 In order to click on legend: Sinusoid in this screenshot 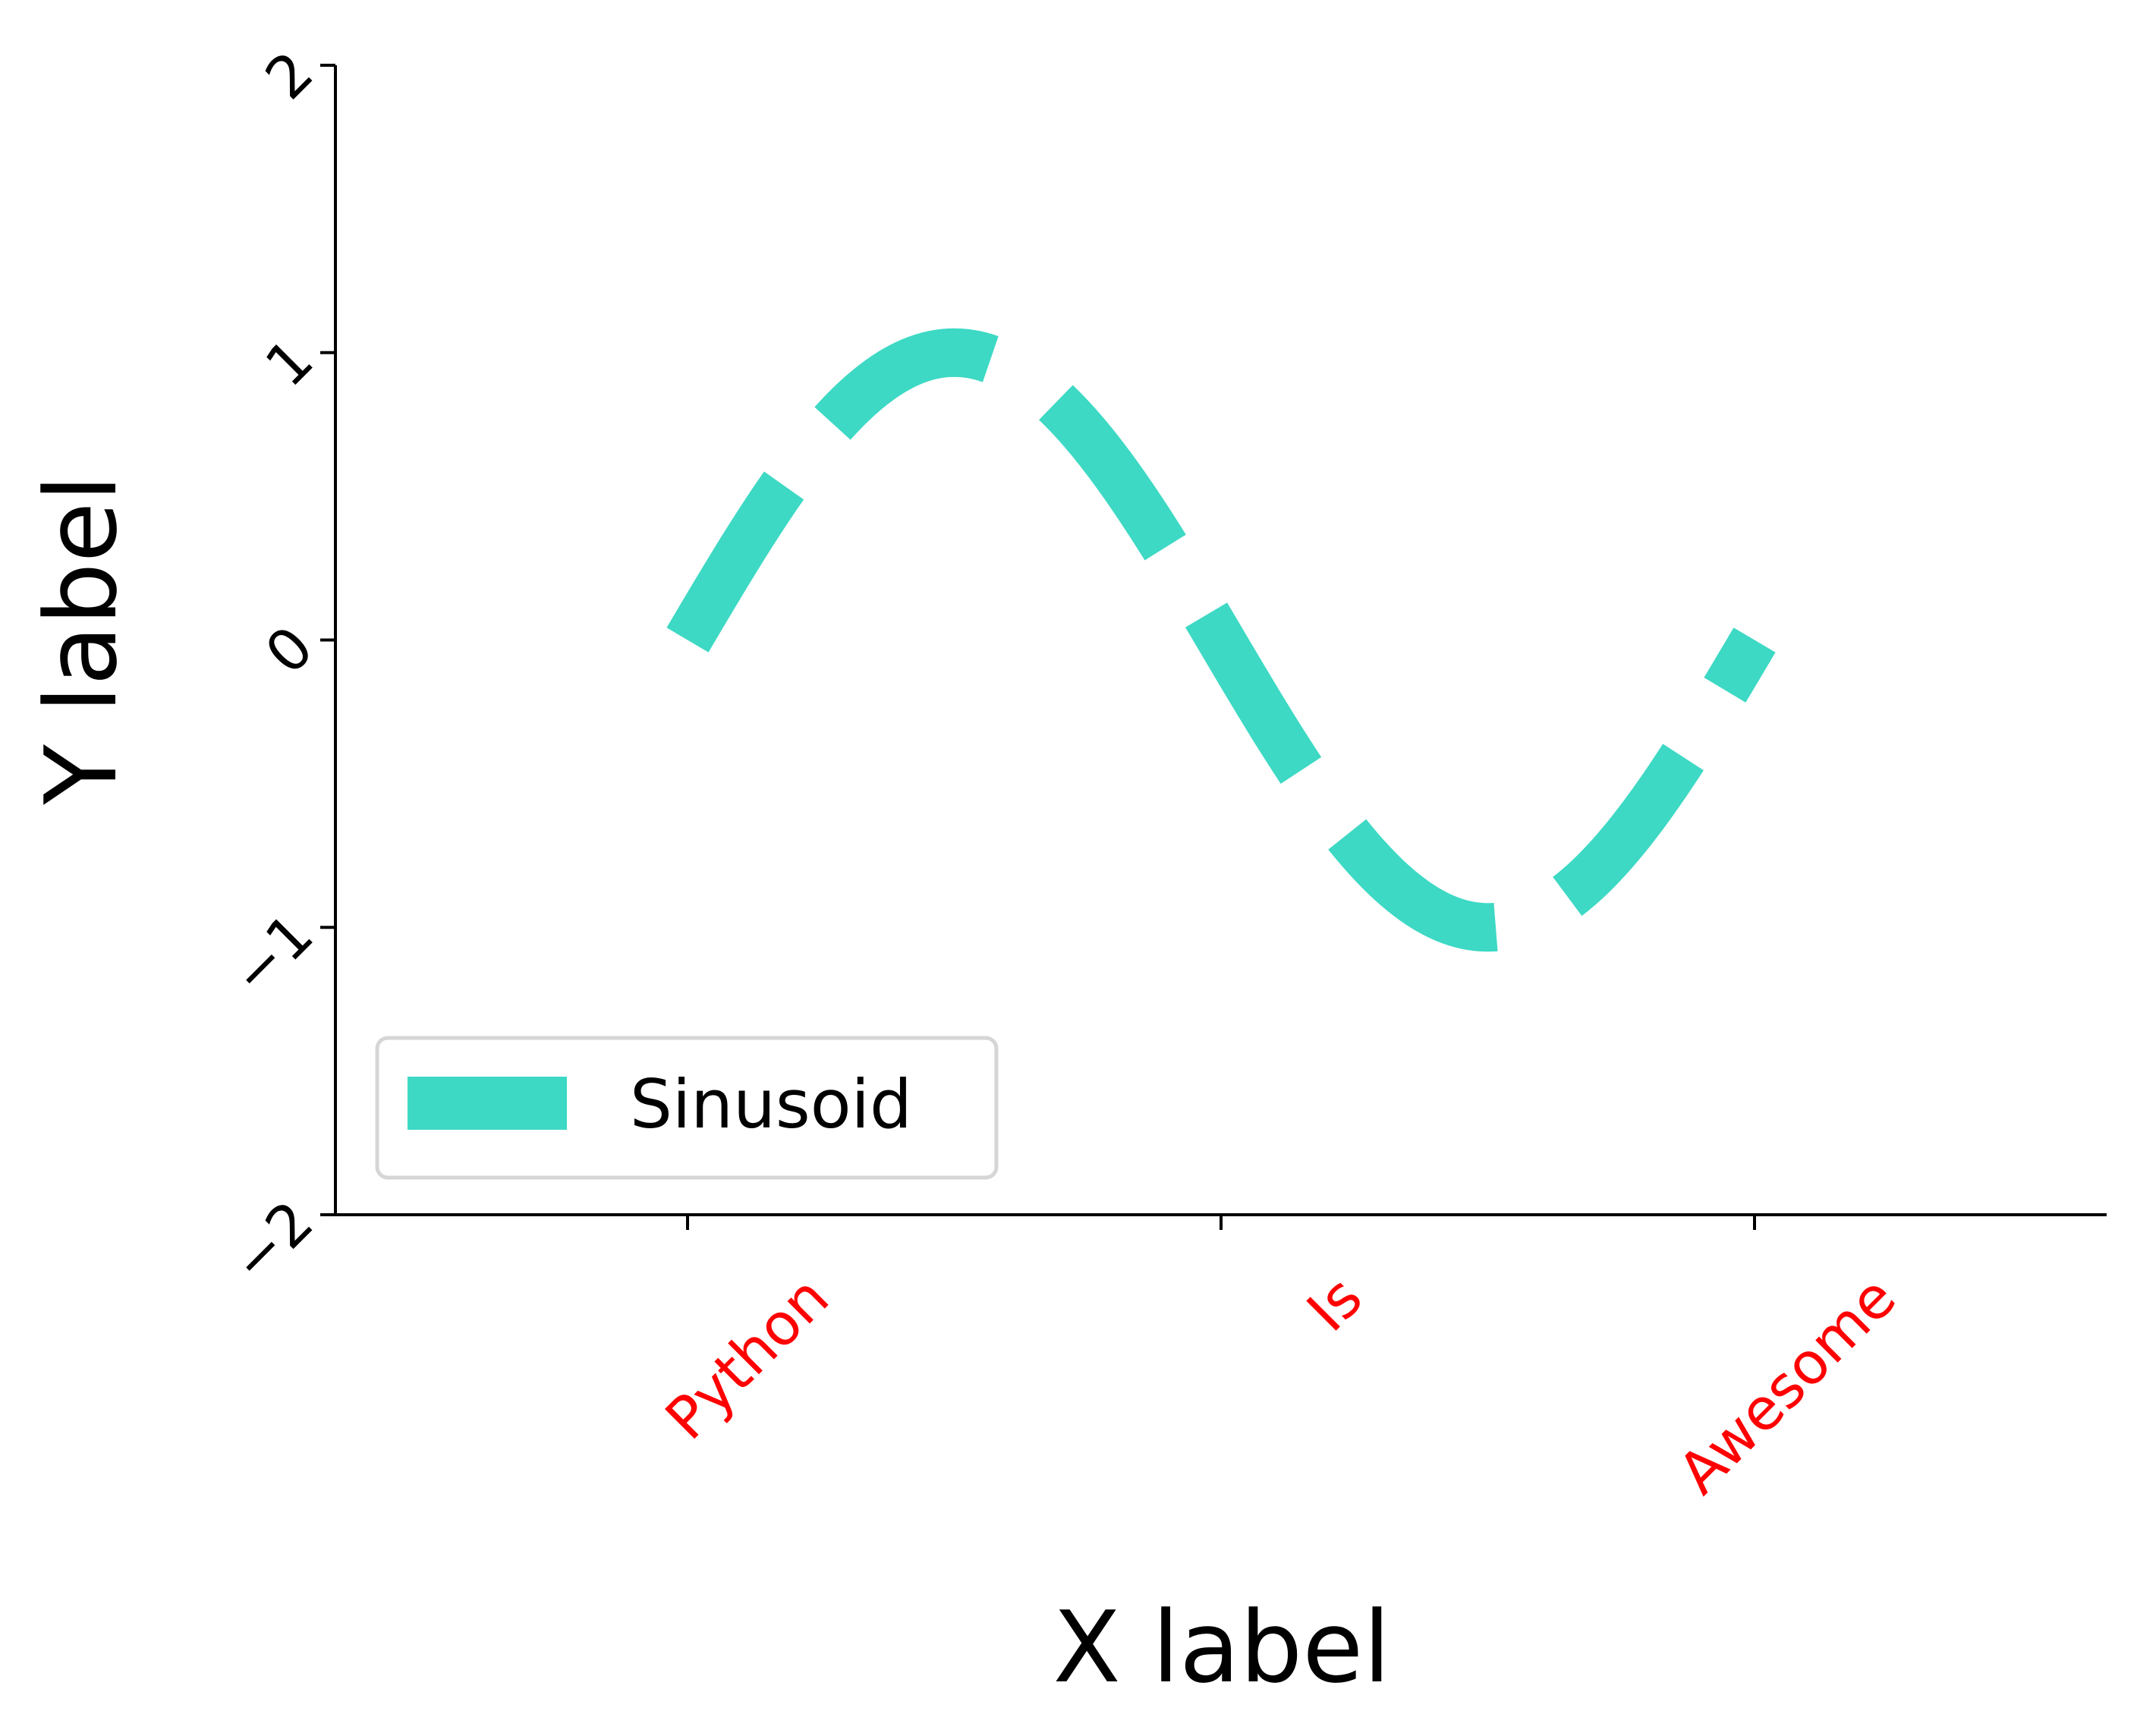, I will do `click(687, 1108)`.